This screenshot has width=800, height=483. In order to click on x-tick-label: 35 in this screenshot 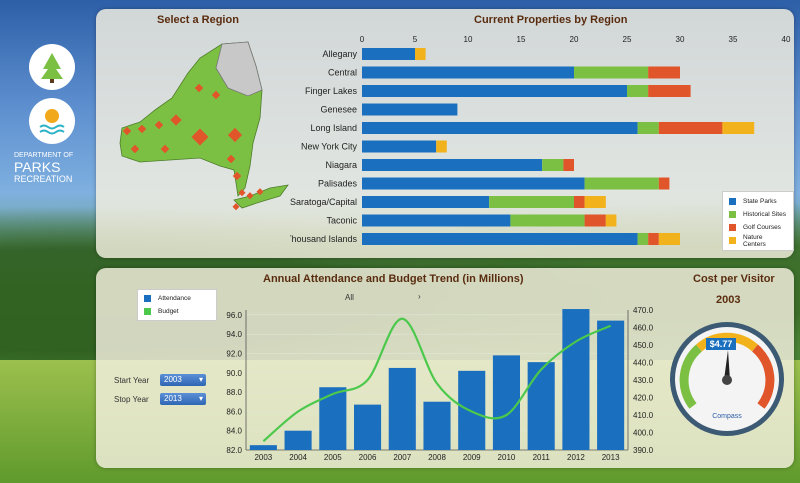, I will do `click(733, 39)`.